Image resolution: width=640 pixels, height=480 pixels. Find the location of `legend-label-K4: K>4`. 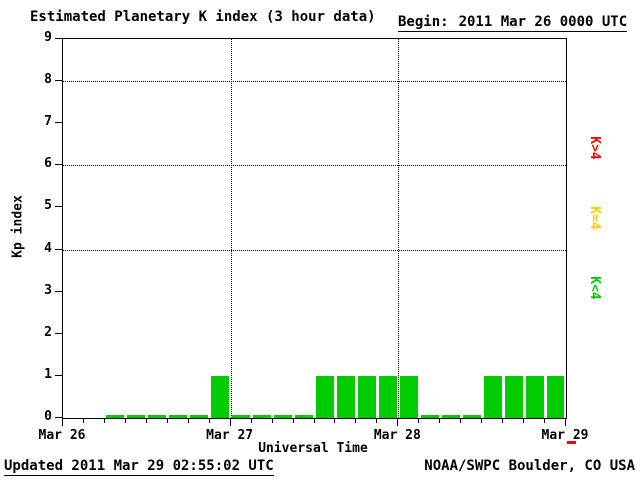

legend-label-K4: K>4 is located at coordinates (594, 148).